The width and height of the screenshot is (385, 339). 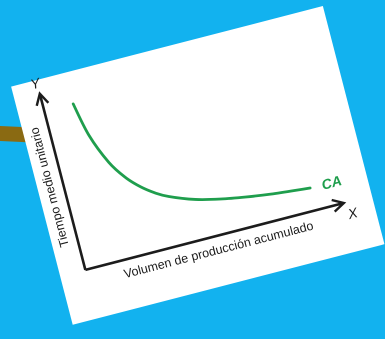 What do you see at coordinates (42, 99) in the screenshot?
I see `y-axis-arrow` at bounding box center [42, 99].